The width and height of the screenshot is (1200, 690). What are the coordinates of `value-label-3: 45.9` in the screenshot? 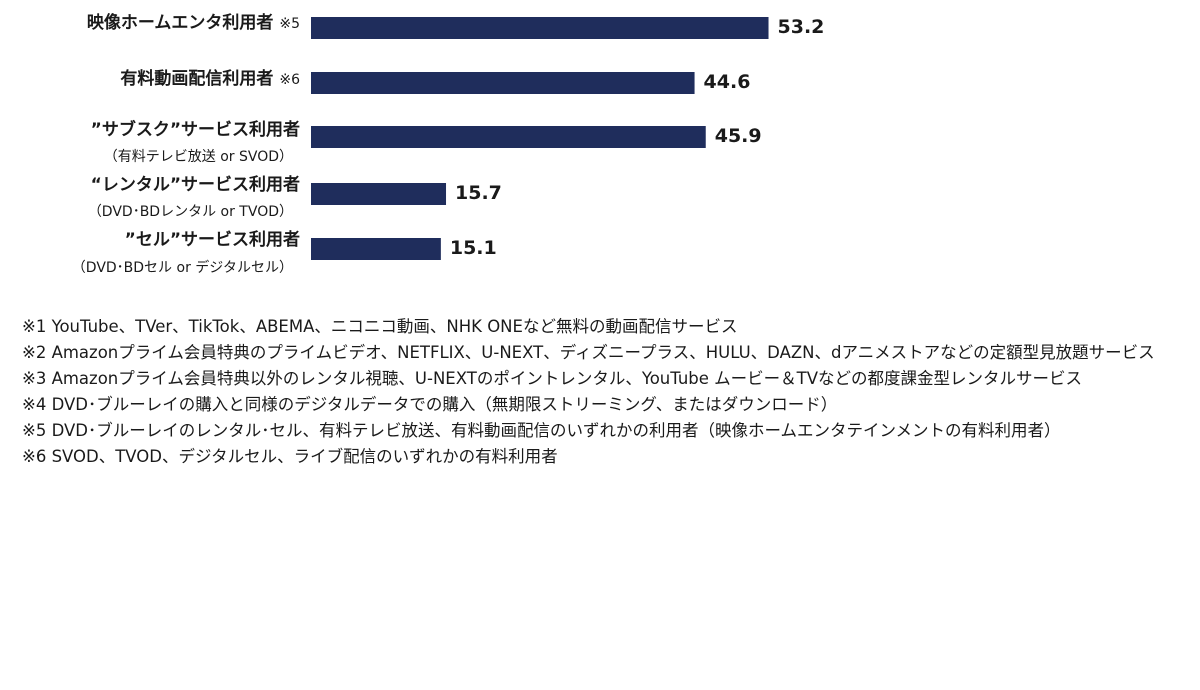 It's located at (738, 136).